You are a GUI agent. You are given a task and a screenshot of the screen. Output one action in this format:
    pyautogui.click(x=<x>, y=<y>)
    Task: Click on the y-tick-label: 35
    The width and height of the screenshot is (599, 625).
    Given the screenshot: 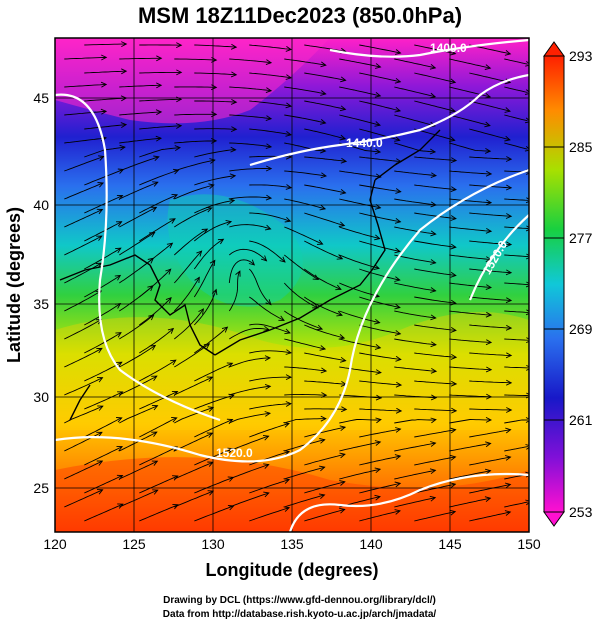 What is the action you would take?
    pyautogui.click(x=41, y=304)
    